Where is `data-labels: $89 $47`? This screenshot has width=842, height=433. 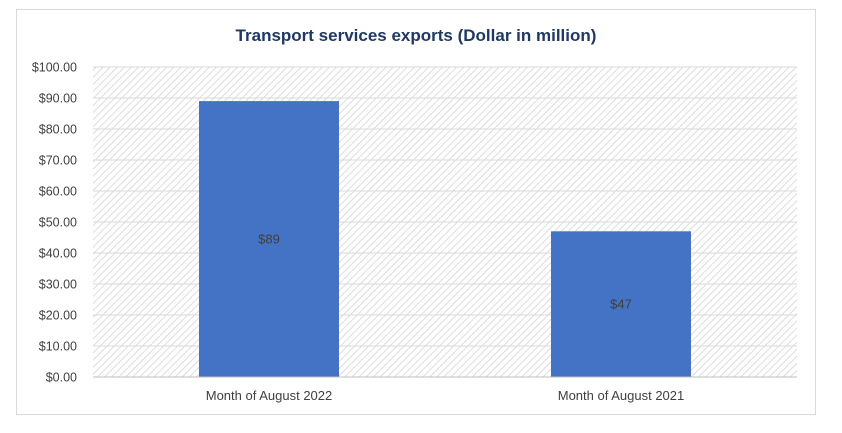
data-labels: $89 $47 is located at coordinates (445, 272).